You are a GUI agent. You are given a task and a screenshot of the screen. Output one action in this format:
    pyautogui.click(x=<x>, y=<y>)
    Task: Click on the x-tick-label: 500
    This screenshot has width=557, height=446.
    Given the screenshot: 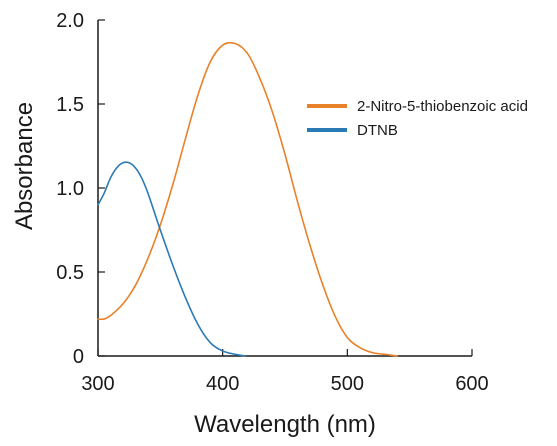 What is the action you would take?
    pyautogui.click(x=347, y=384)
    